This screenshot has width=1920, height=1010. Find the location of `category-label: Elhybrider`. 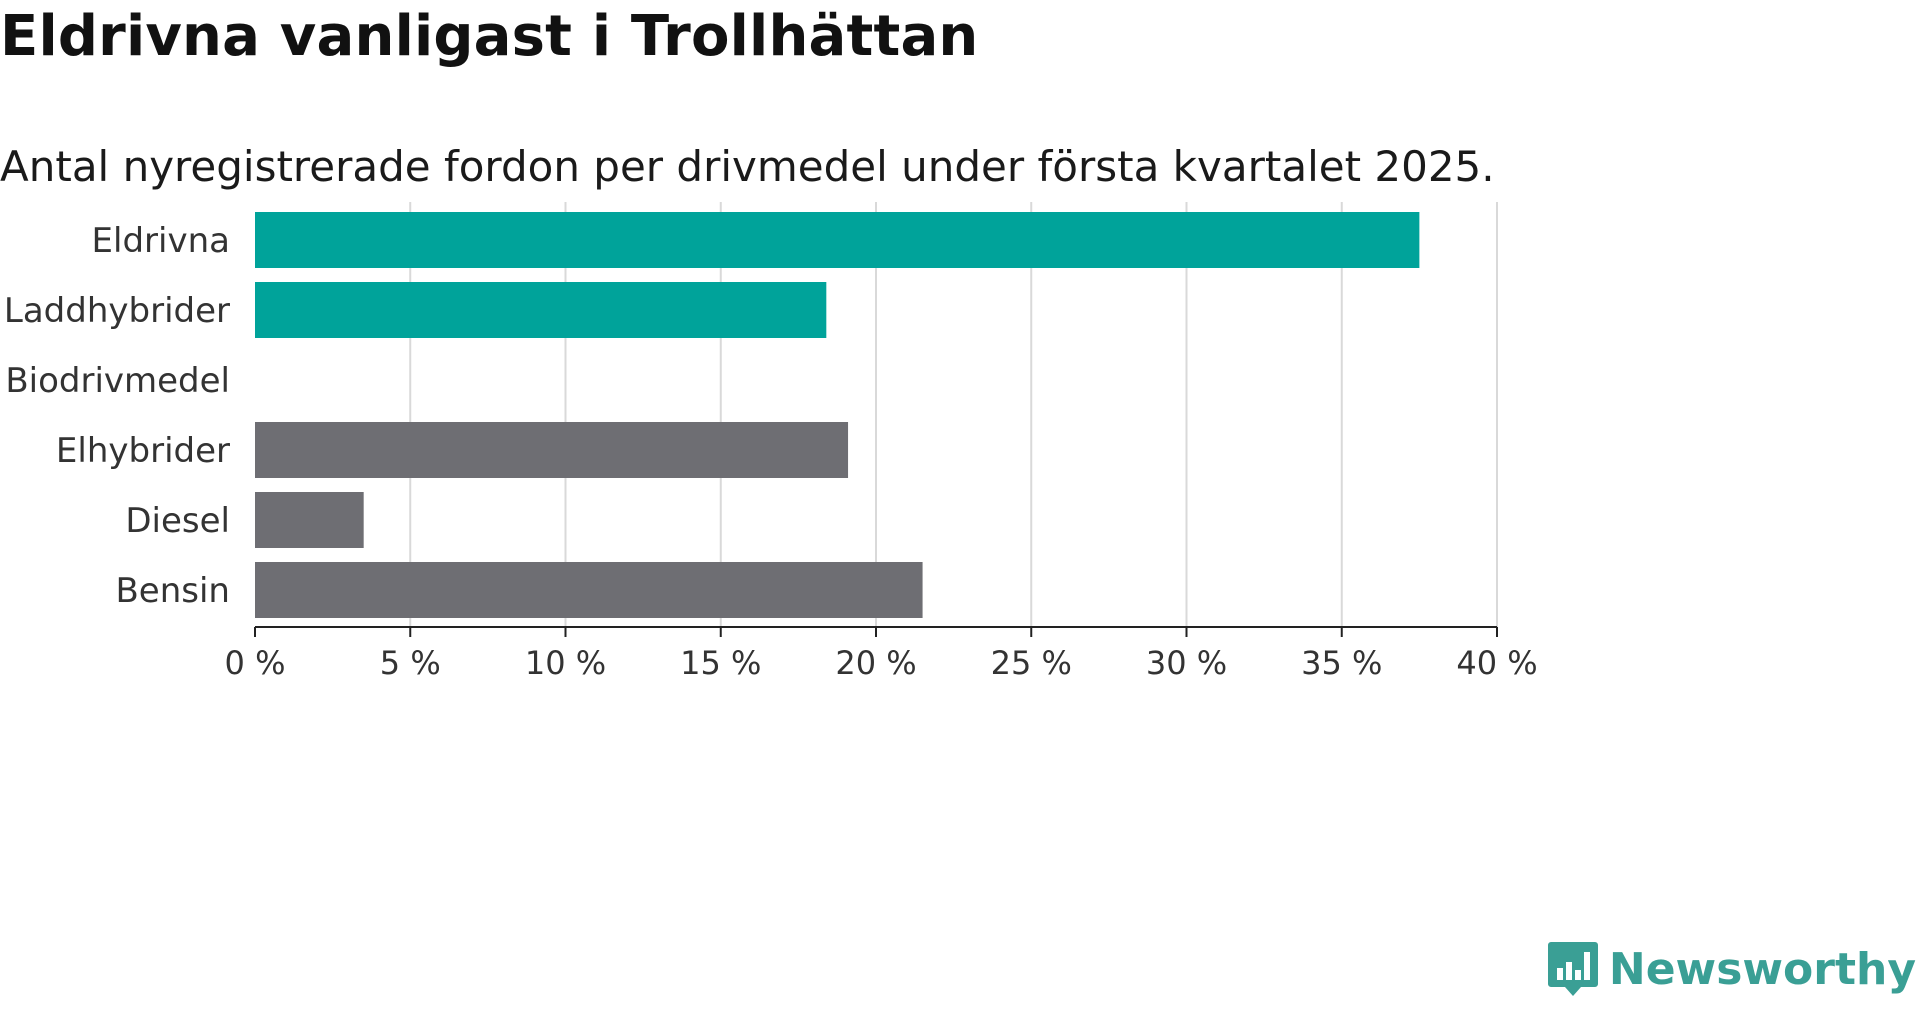

category-label: Elhybrider is located at coordinates (143, 451).